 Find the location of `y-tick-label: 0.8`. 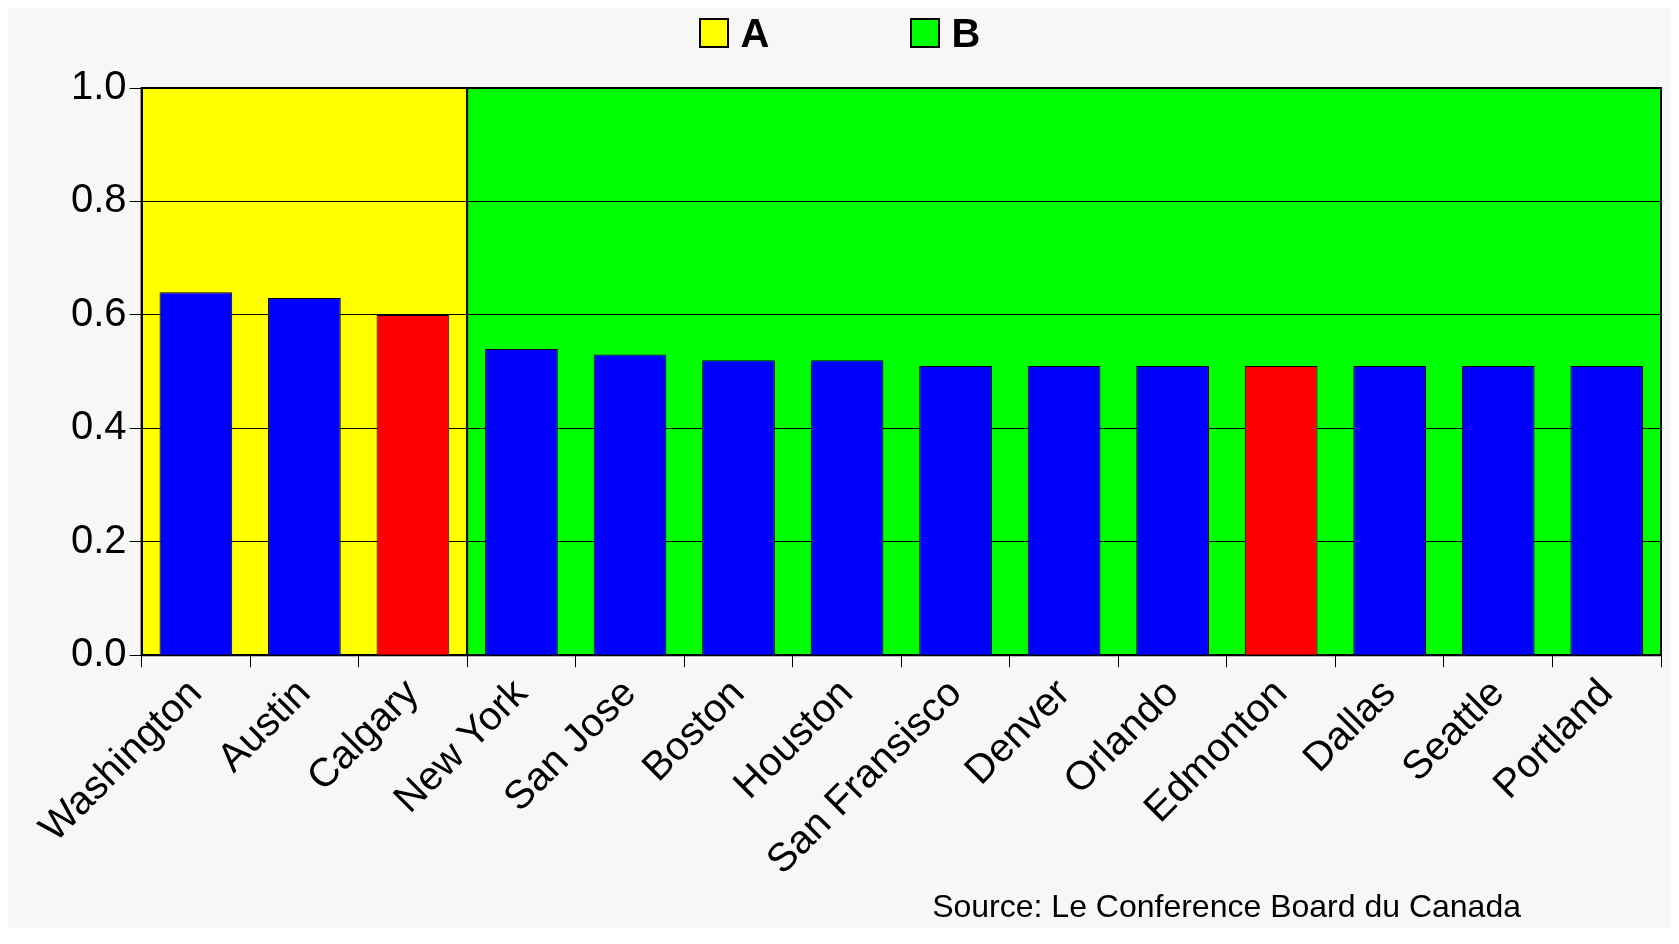

y-tick-label: 0.8 is located at coordinates (99, 198).